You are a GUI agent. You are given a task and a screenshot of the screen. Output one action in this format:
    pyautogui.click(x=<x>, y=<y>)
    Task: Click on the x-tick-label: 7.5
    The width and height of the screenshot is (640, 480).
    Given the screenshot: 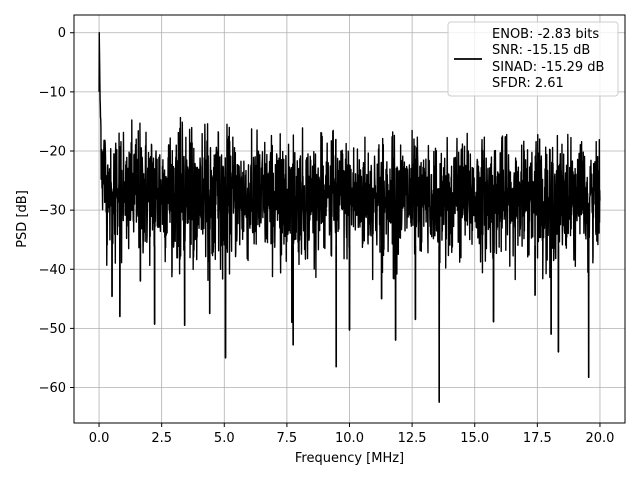 What is the action you would take?
    pyautogui.click(x=287, y=438)
    